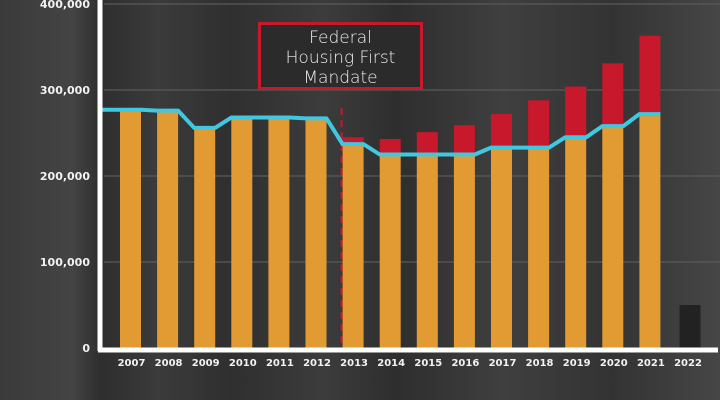 The image size is (720, 400). Describe the element at coordinates (206, 363) in the screenshot. I see `x-tick-label: 2009` at that location.